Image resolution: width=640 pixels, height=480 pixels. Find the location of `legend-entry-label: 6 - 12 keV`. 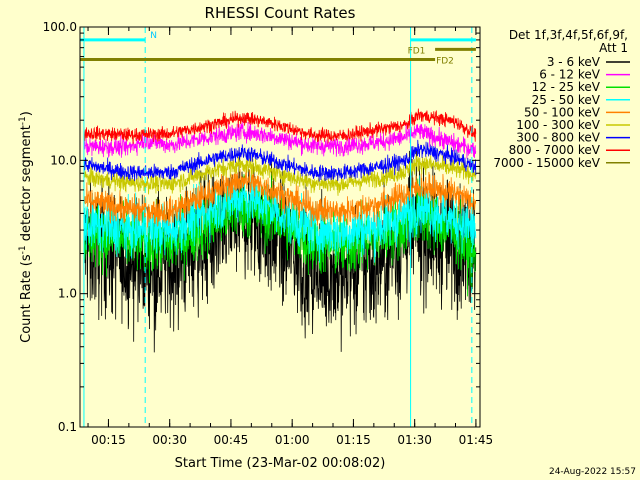

legend-entry-label: 6 - 12 keV is located at coordinates (570, 75).